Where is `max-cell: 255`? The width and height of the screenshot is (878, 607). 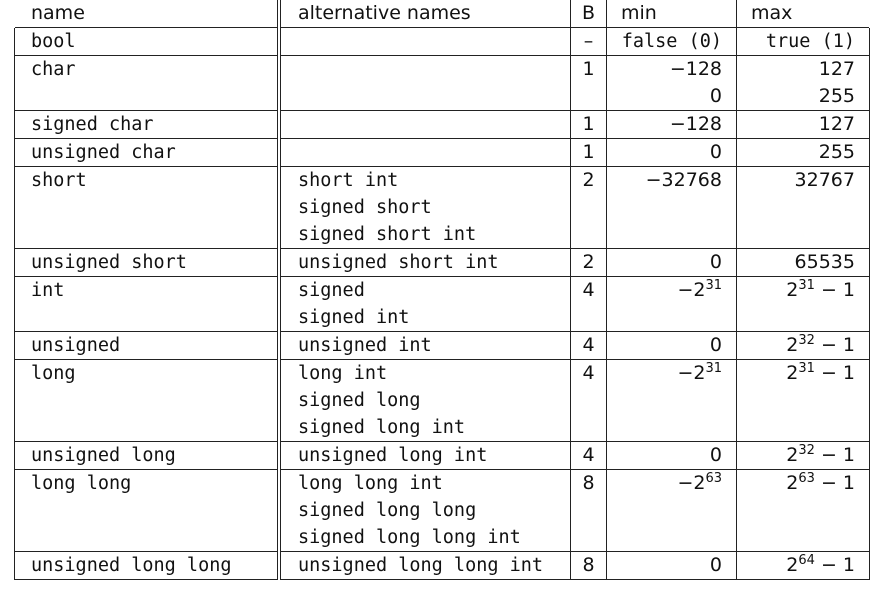 max-cell: 255 is located at coordinates (803, 152).